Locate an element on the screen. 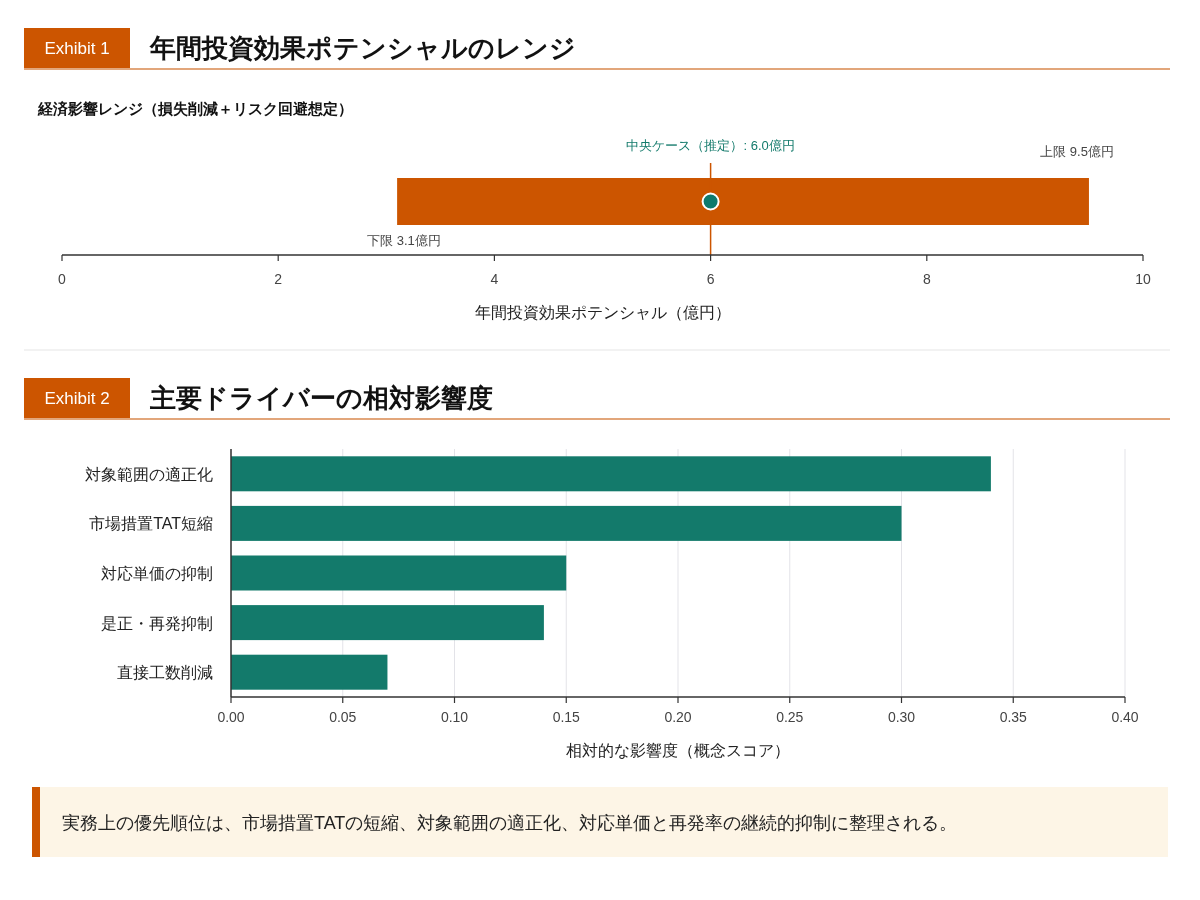 This screenshot has height=900, width=1200. x-tick-label: 0.00 is located at coordinates (231, 717).